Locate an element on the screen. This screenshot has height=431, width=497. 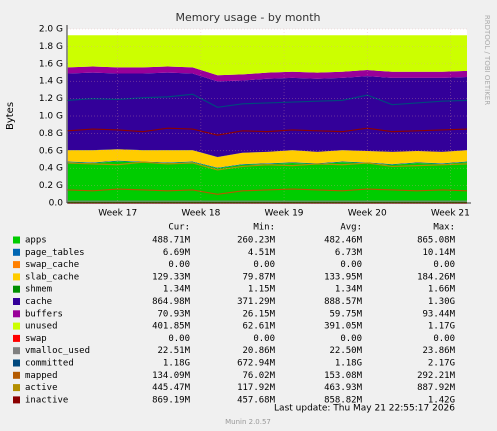
legend-value: 134.09M is located at coordinates (171, 376).